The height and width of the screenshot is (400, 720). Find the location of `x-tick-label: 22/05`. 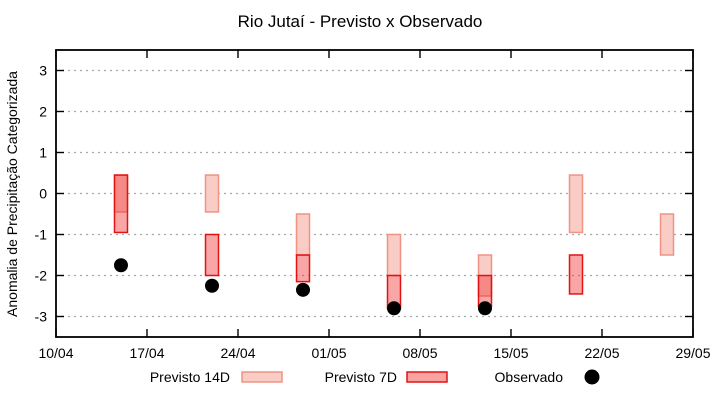

x-tick-label: 22/05 is located at coordinates (601, 353).